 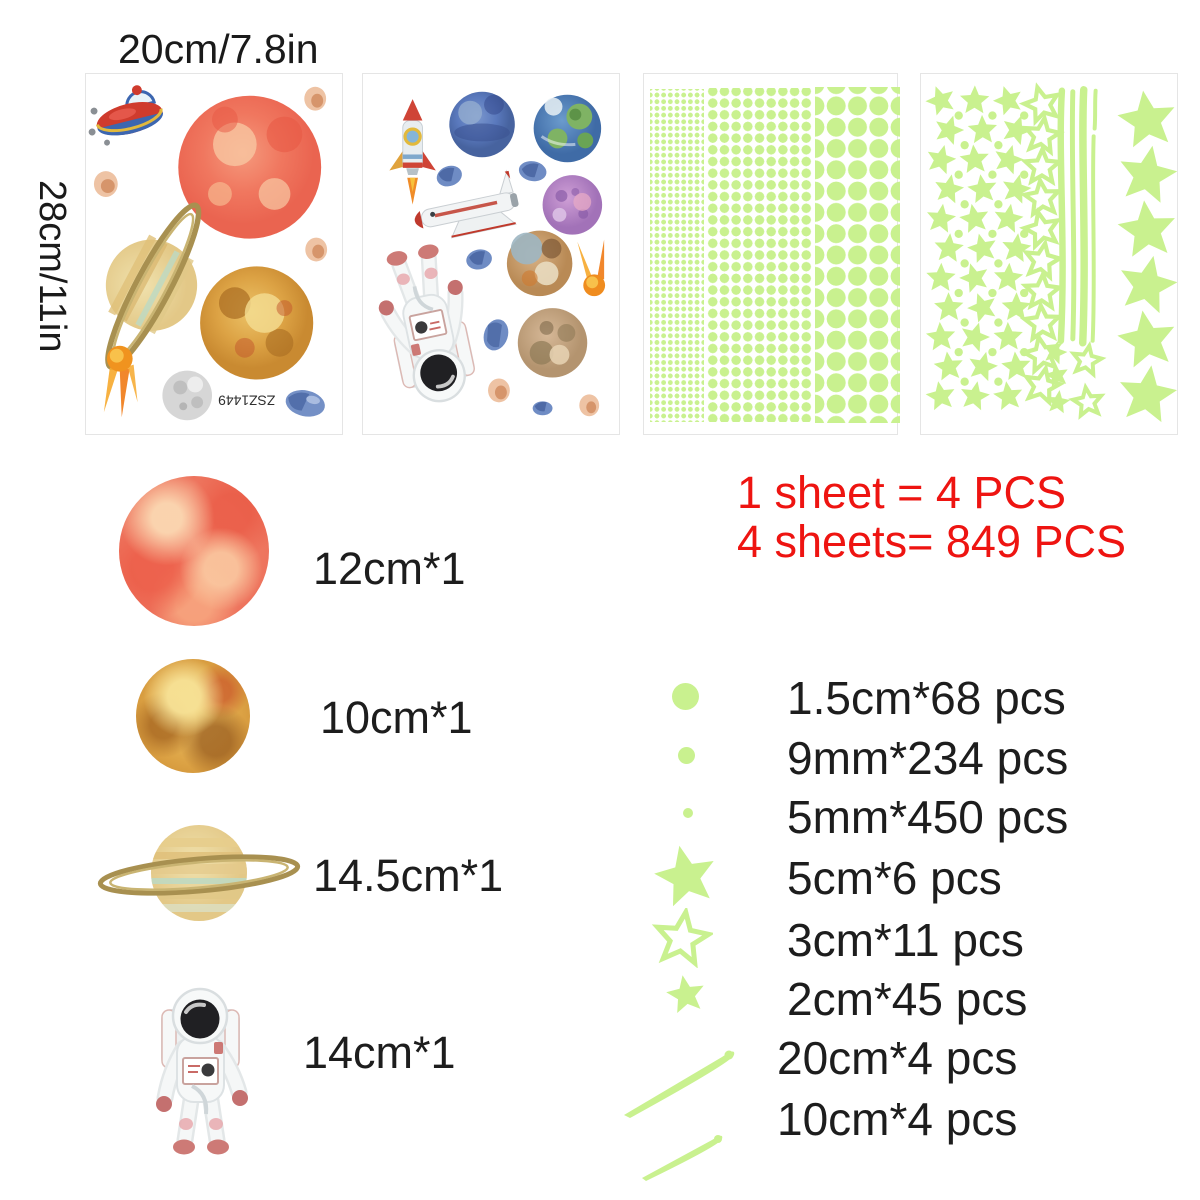 What do you see at coordinates (120, 381) in the screenshot?
I see `comet-icon` at bounding box center [120, 381].